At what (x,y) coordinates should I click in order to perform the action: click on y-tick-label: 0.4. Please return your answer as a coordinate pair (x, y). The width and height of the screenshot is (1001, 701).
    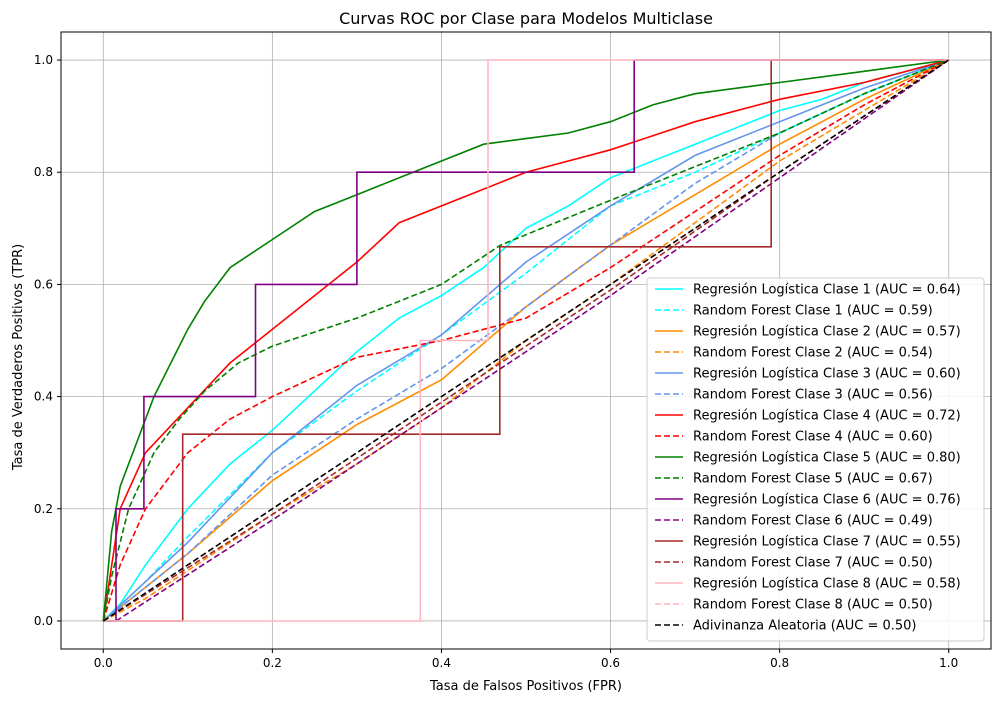
    Looking at the image, I should click on (43, 397).